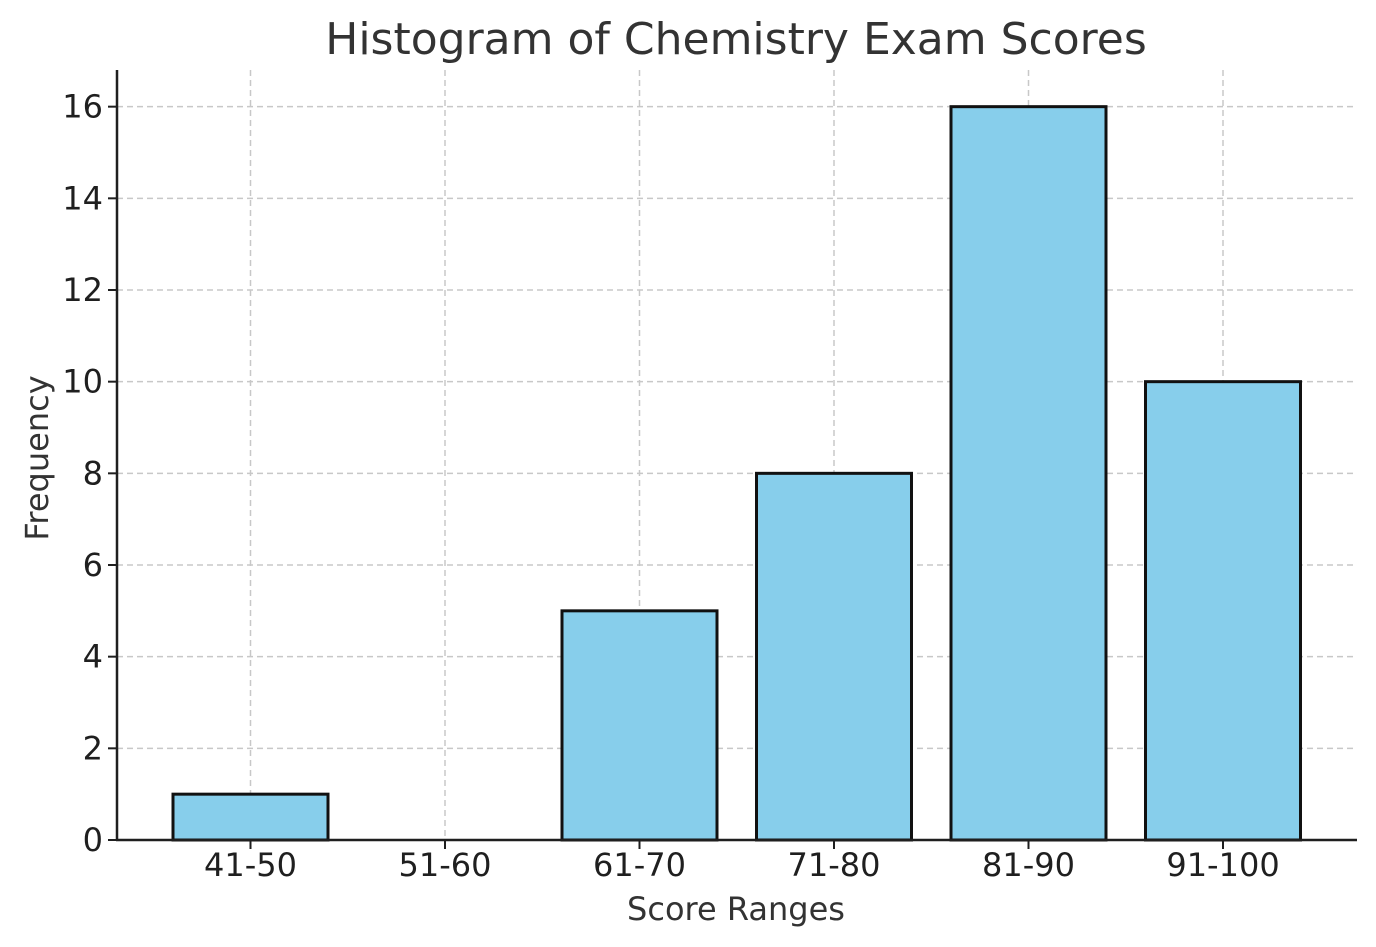 Image resolution: width=1376 pixels, height=947 pixels. I want to click on y-tick-label: 4, so click(93, 657).